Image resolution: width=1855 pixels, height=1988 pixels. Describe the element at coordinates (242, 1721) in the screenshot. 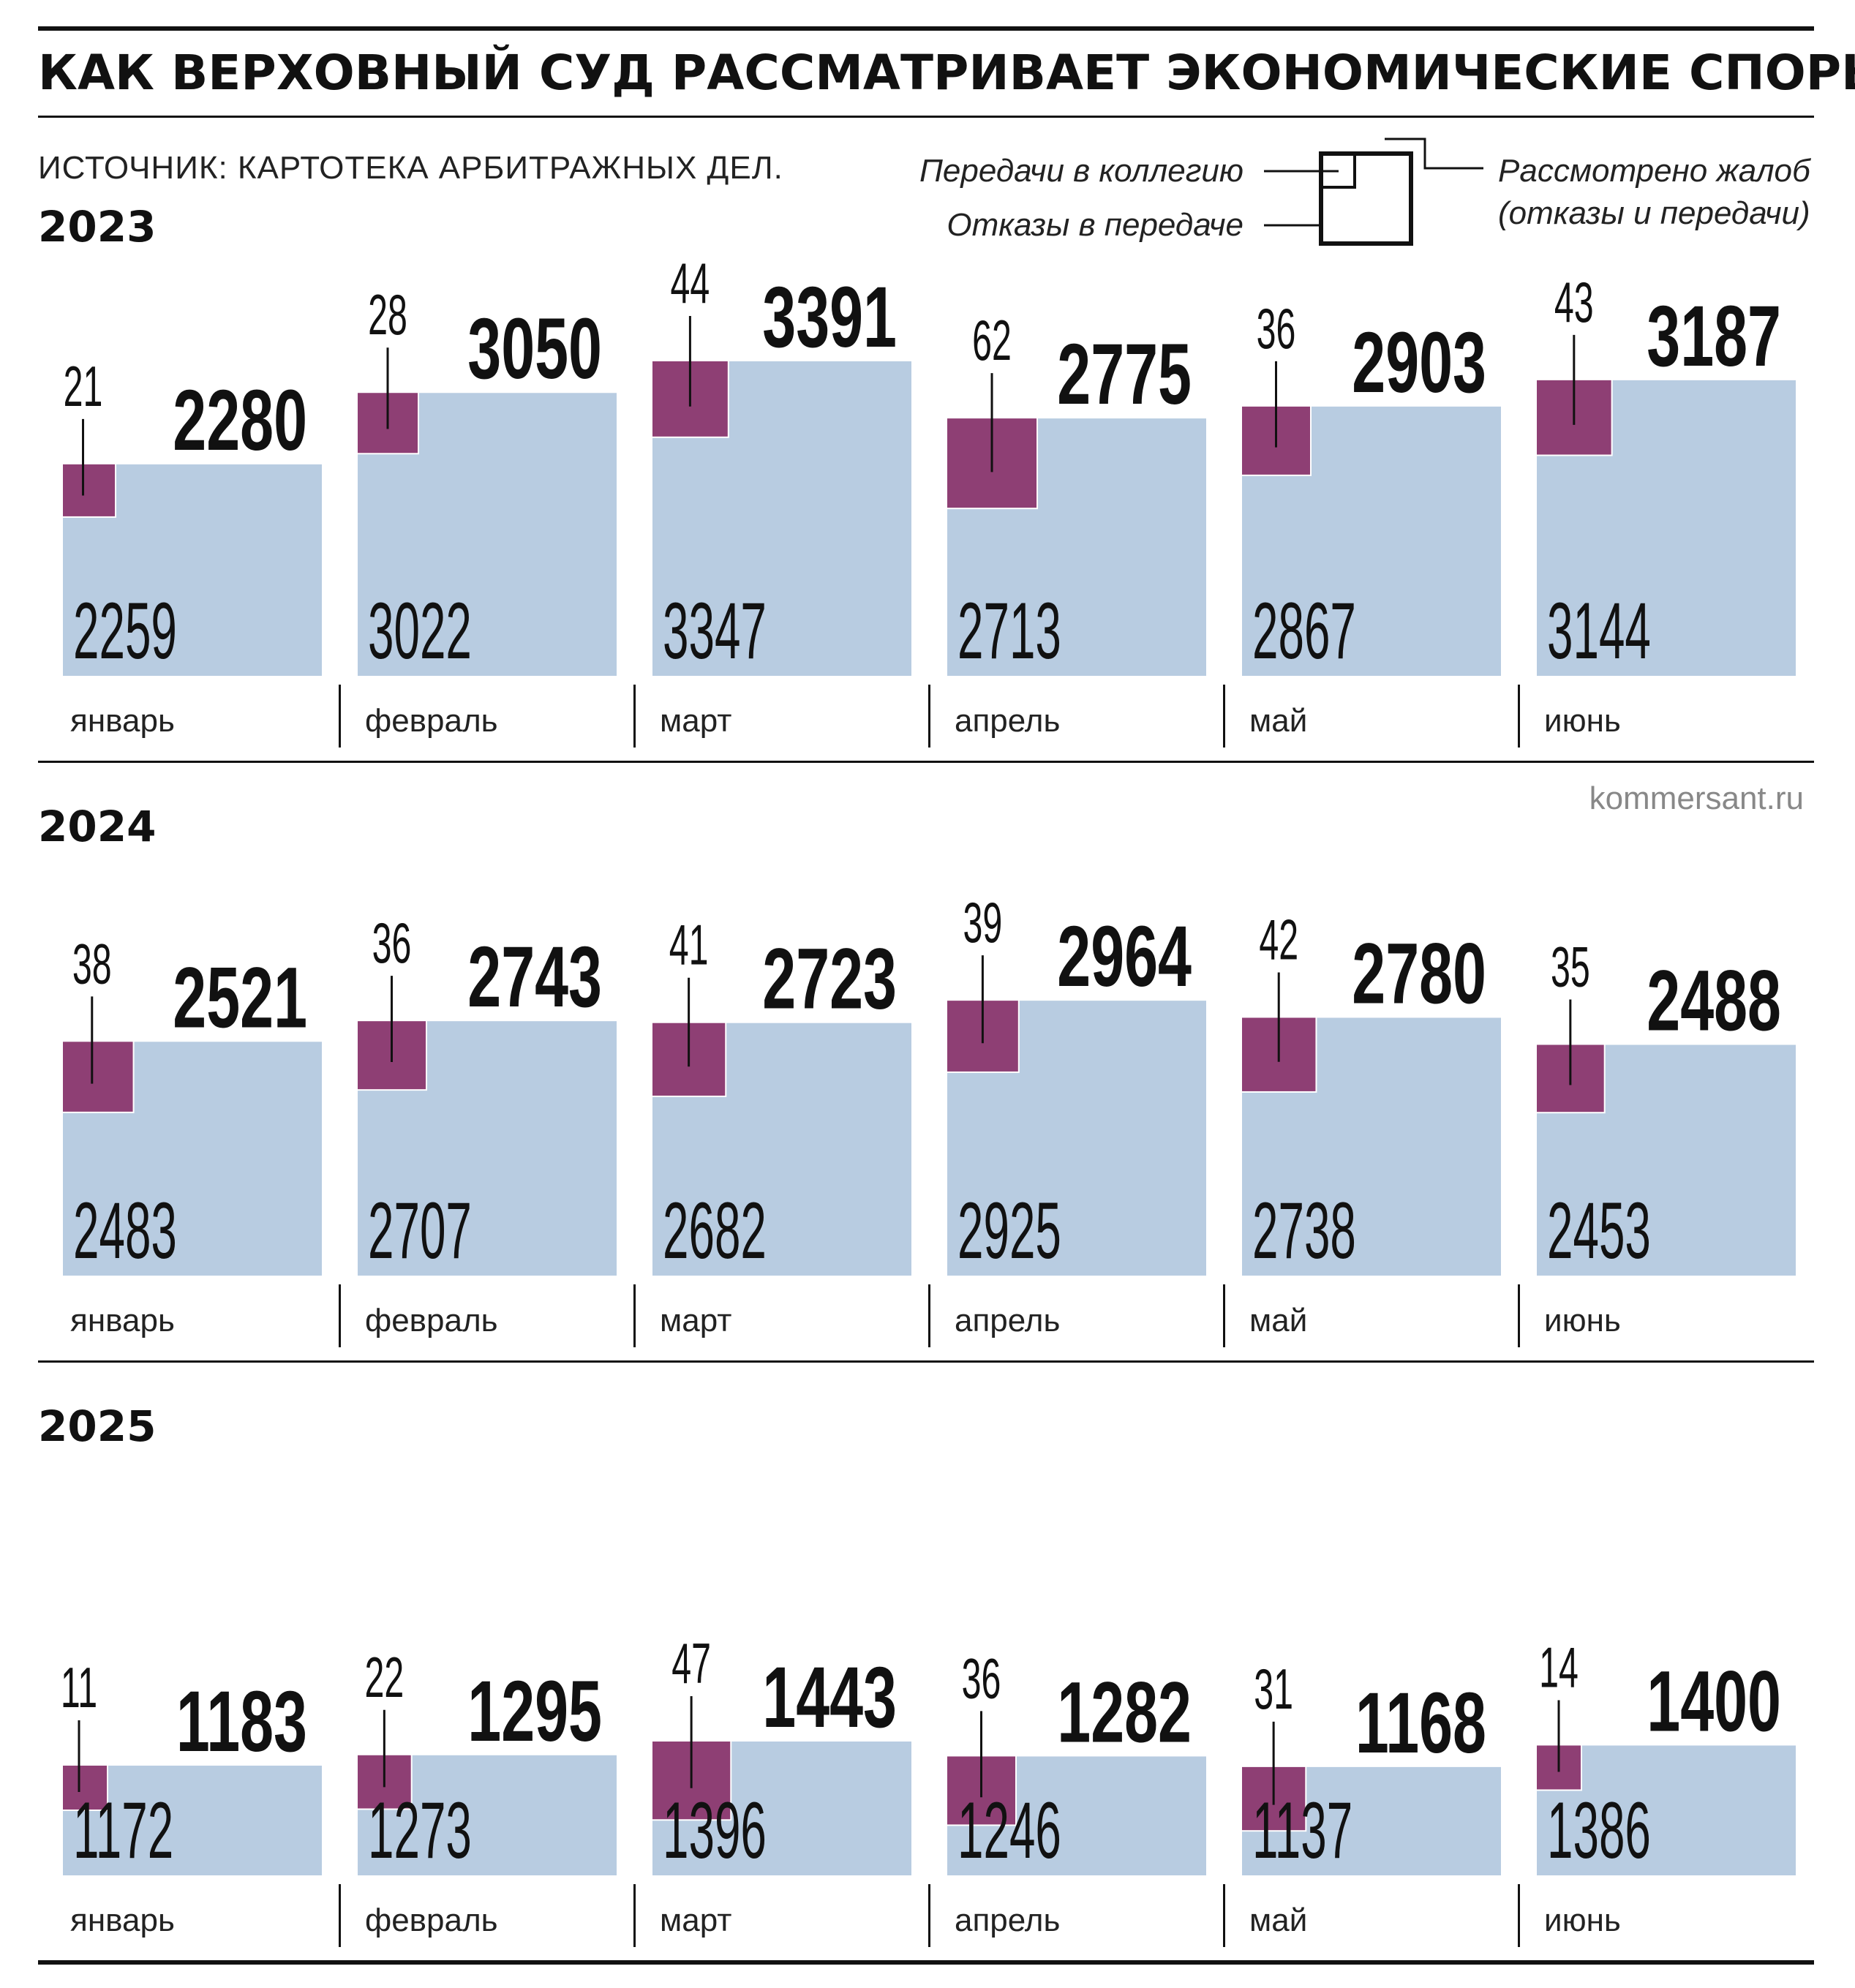

I see `total-value-label: 1183` at that location.